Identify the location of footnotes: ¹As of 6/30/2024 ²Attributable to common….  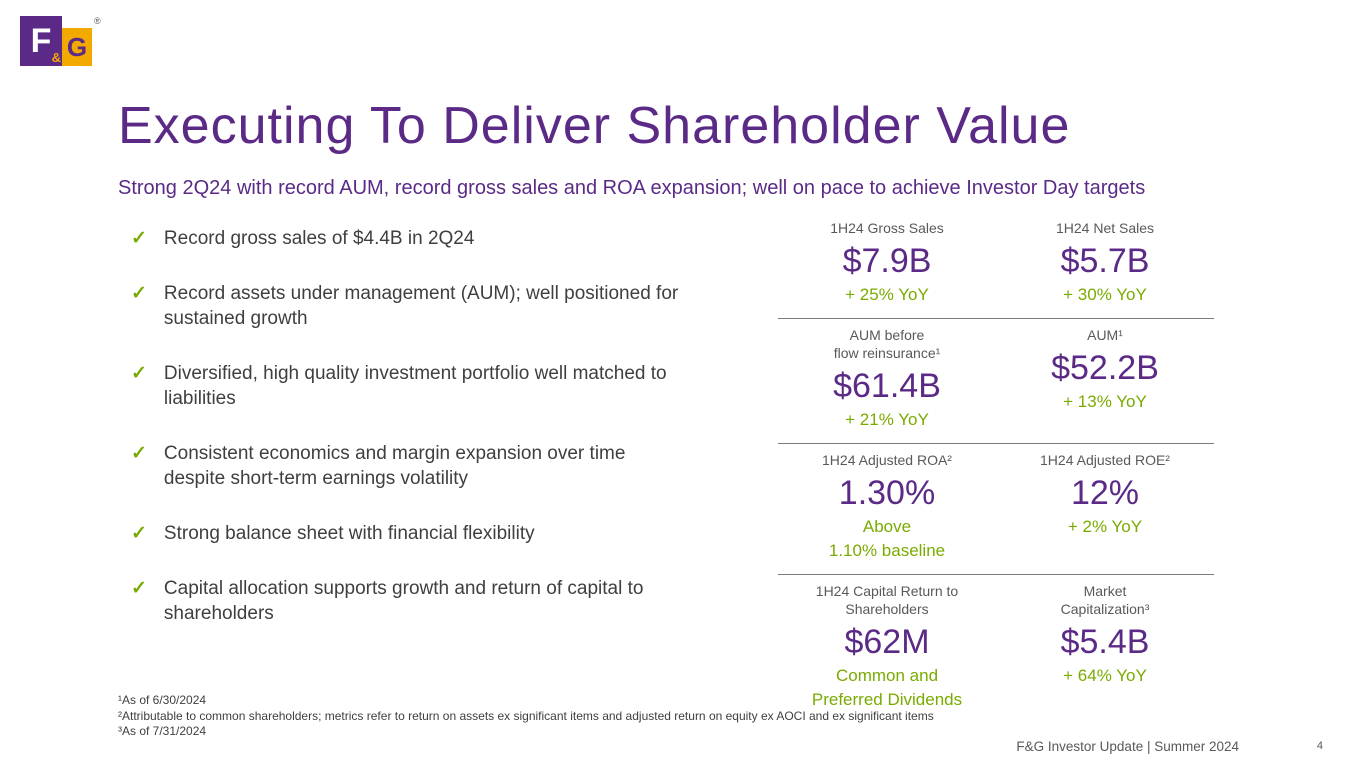
(568, 716).